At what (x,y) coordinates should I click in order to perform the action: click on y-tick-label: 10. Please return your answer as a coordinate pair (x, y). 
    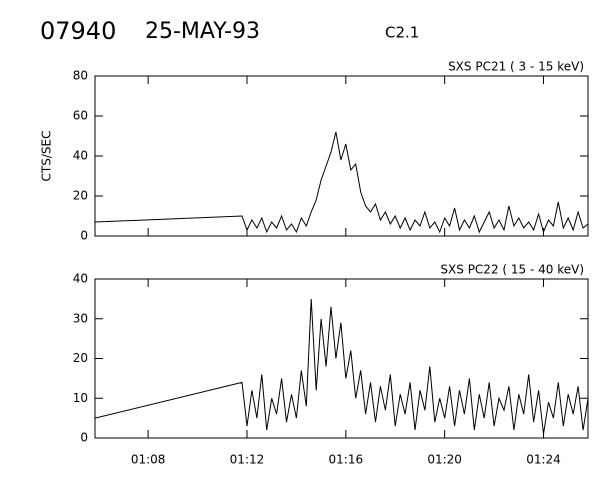
    Looking at the image, I should click on (80, 398).